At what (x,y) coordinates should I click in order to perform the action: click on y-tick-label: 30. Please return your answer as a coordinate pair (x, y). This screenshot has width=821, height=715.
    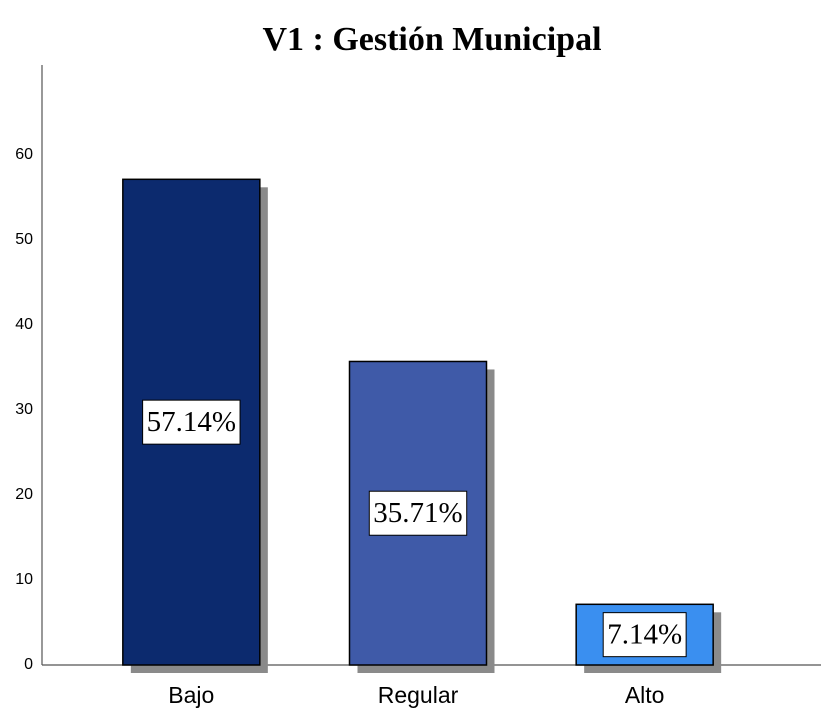
    Looking at the image, I should click on (24, 409).